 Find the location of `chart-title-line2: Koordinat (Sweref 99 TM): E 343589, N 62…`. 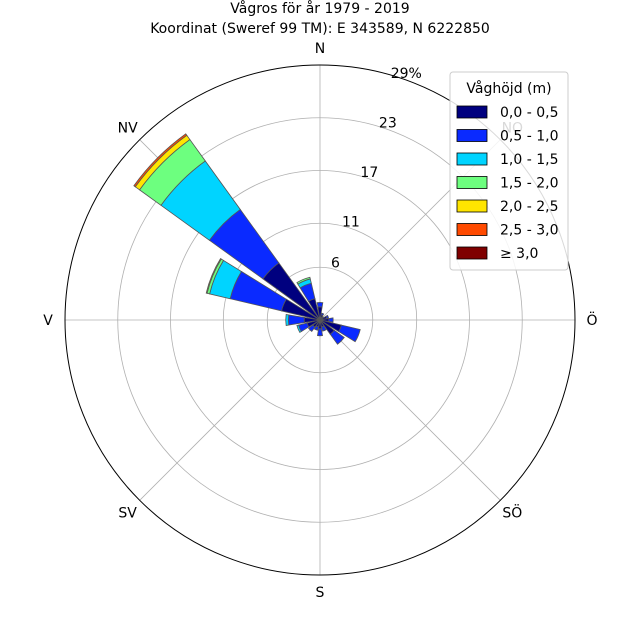

chart-title-line2: Koordinat (Sweref 99 TM): E 343589, N 62… is located at coordinates (320, 29).